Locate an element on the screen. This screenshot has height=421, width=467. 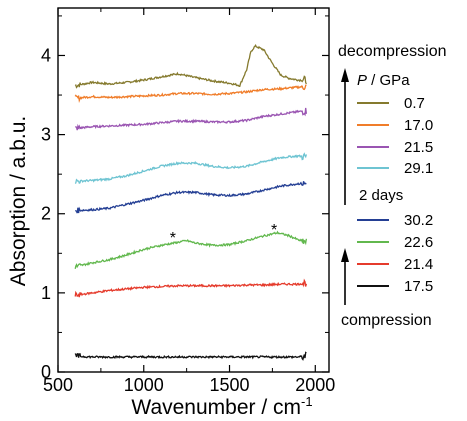
legend-label-21-4: 21.4 is located at coordinates (418, 264).